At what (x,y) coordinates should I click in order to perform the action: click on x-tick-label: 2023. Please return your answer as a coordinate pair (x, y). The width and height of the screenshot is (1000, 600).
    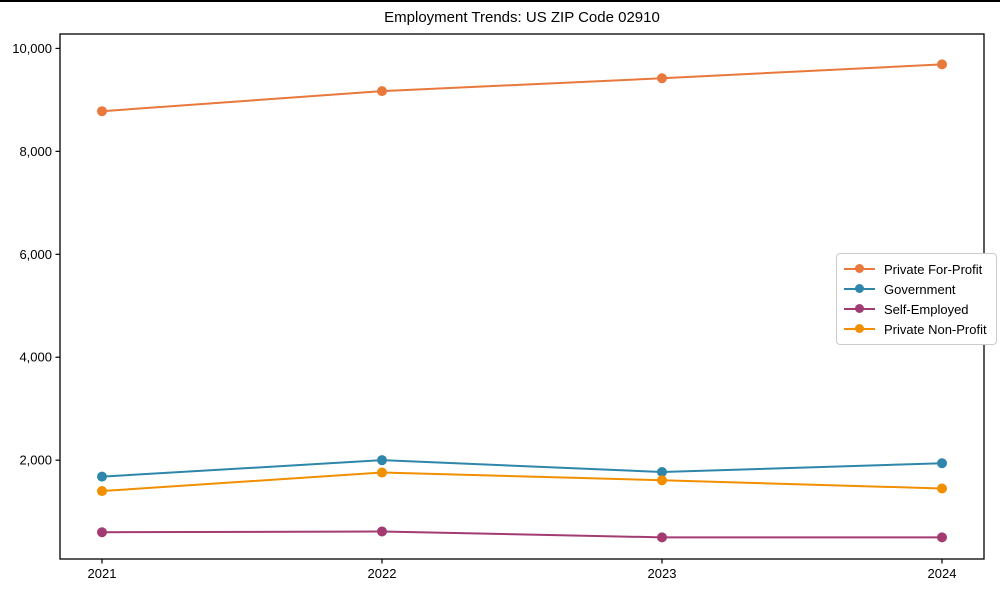
    Looking at the image, I should click on (662, 573).